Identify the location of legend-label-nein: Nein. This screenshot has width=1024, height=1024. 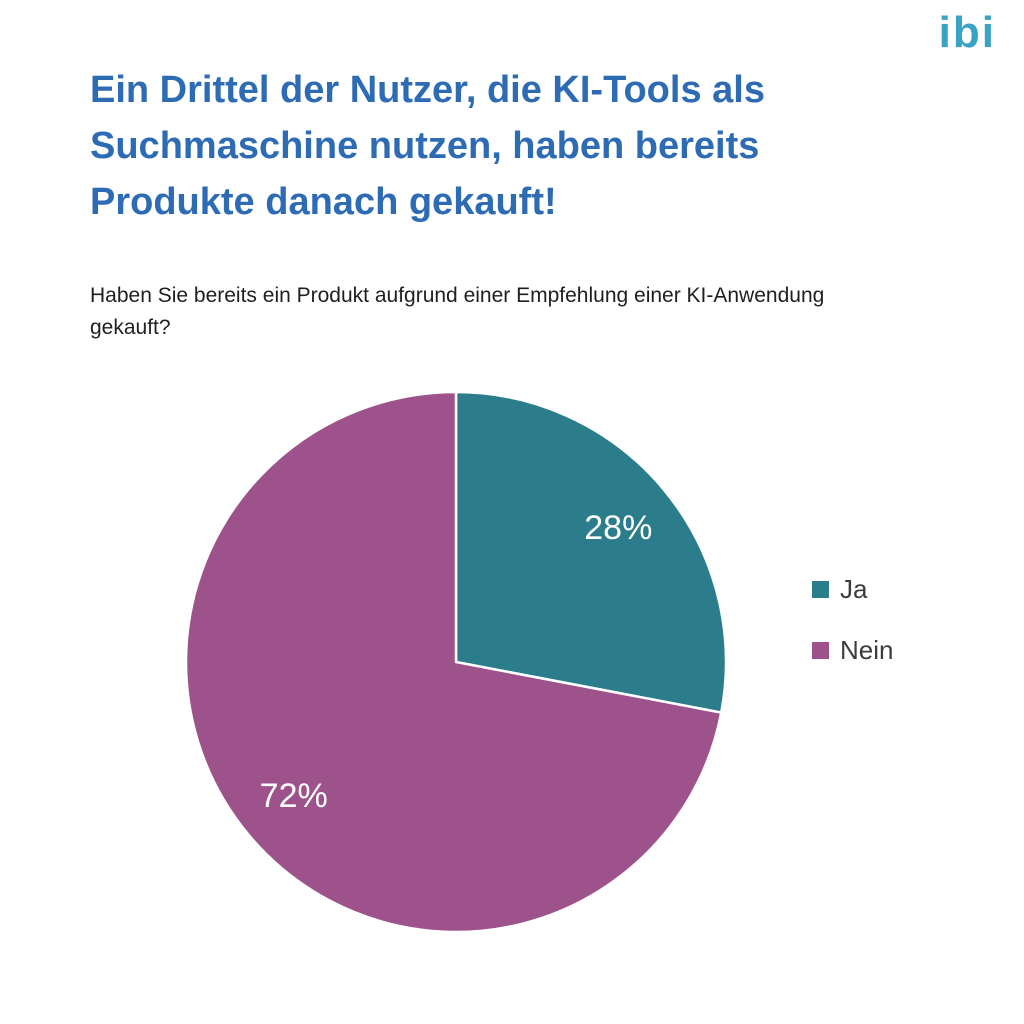
(867, 650).